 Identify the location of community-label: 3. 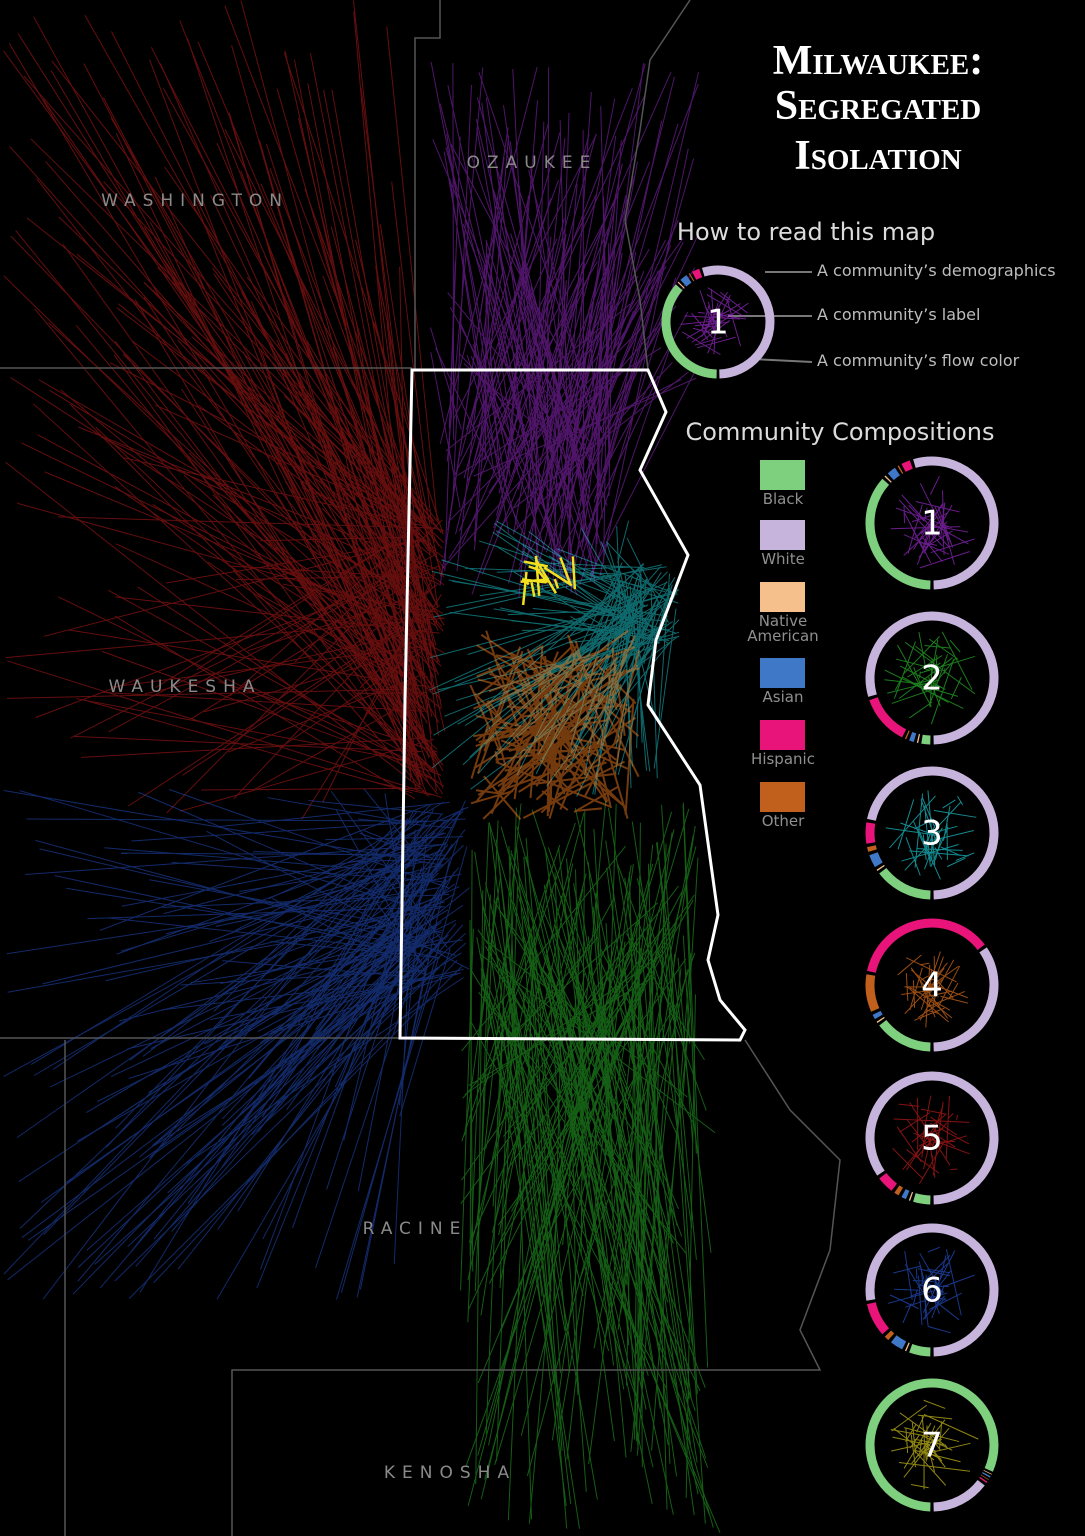
(932, 834).